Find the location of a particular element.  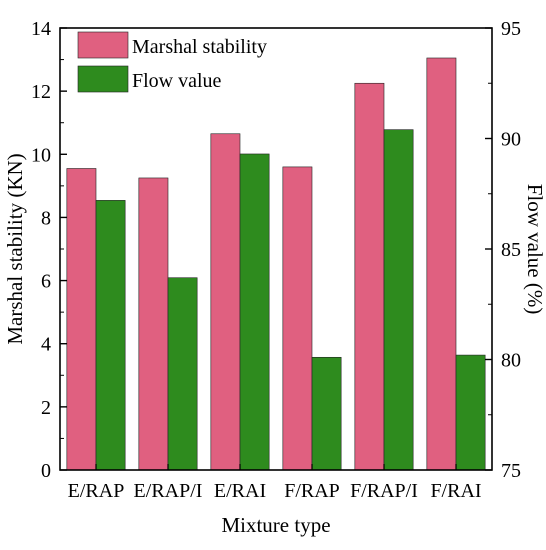

y-left-tick-label: 12 is located at coordinates (41, 92).